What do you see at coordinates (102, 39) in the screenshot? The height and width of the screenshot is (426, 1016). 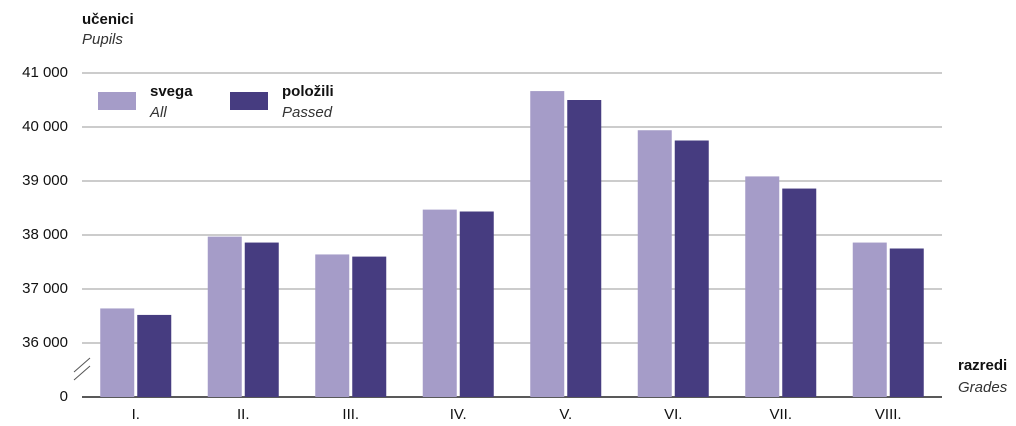 I see `y-axis-label-en: Pupils` at bounding box center [102, 39].